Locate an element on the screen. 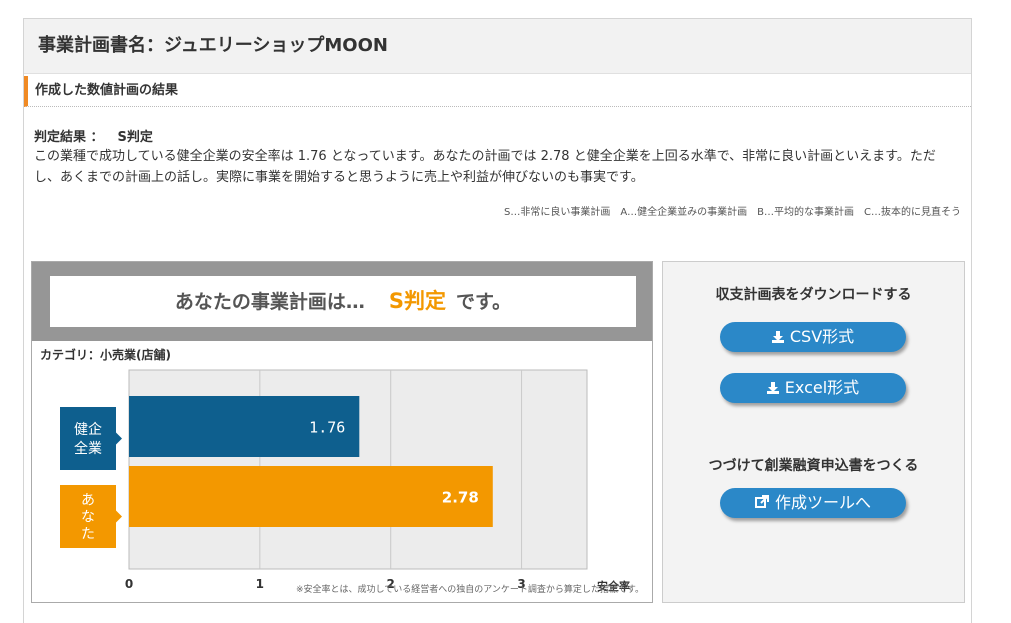 The image size is (1011, 623). category-label-box: あなた is located at coordinates (91, 516).